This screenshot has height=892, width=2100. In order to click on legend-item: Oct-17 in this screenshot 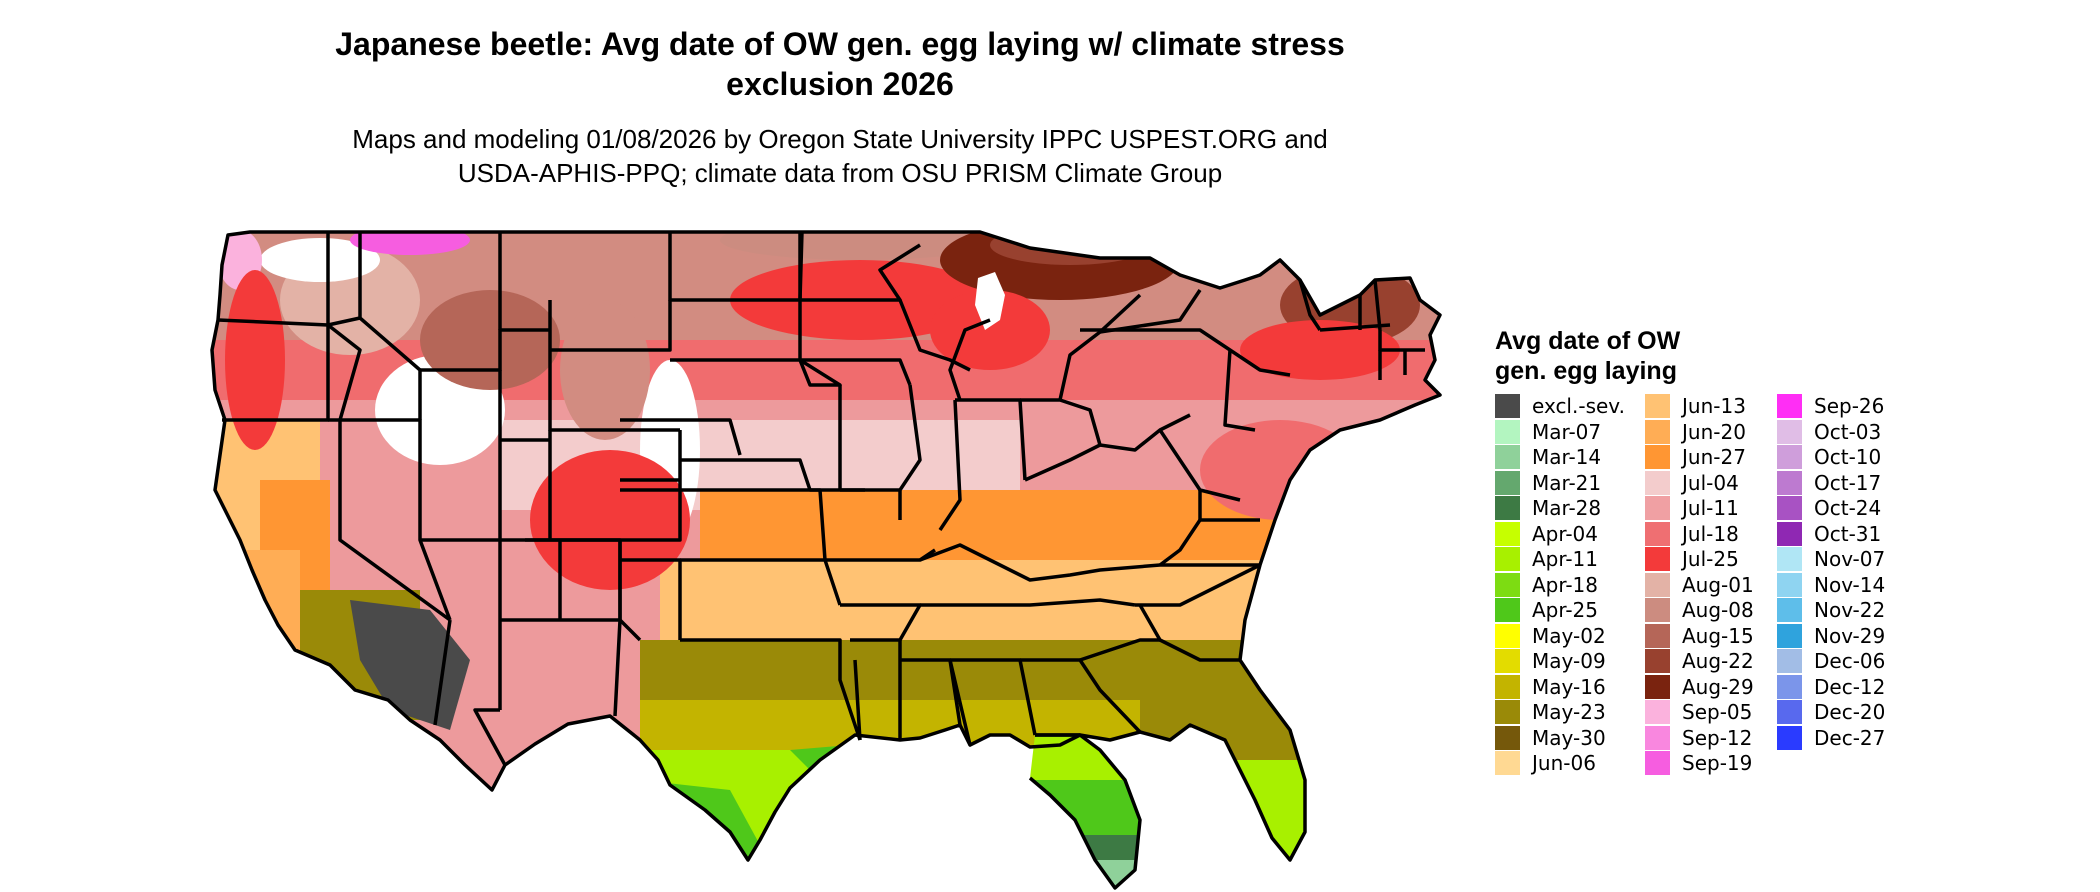, I will do `click(1877, 483)`.